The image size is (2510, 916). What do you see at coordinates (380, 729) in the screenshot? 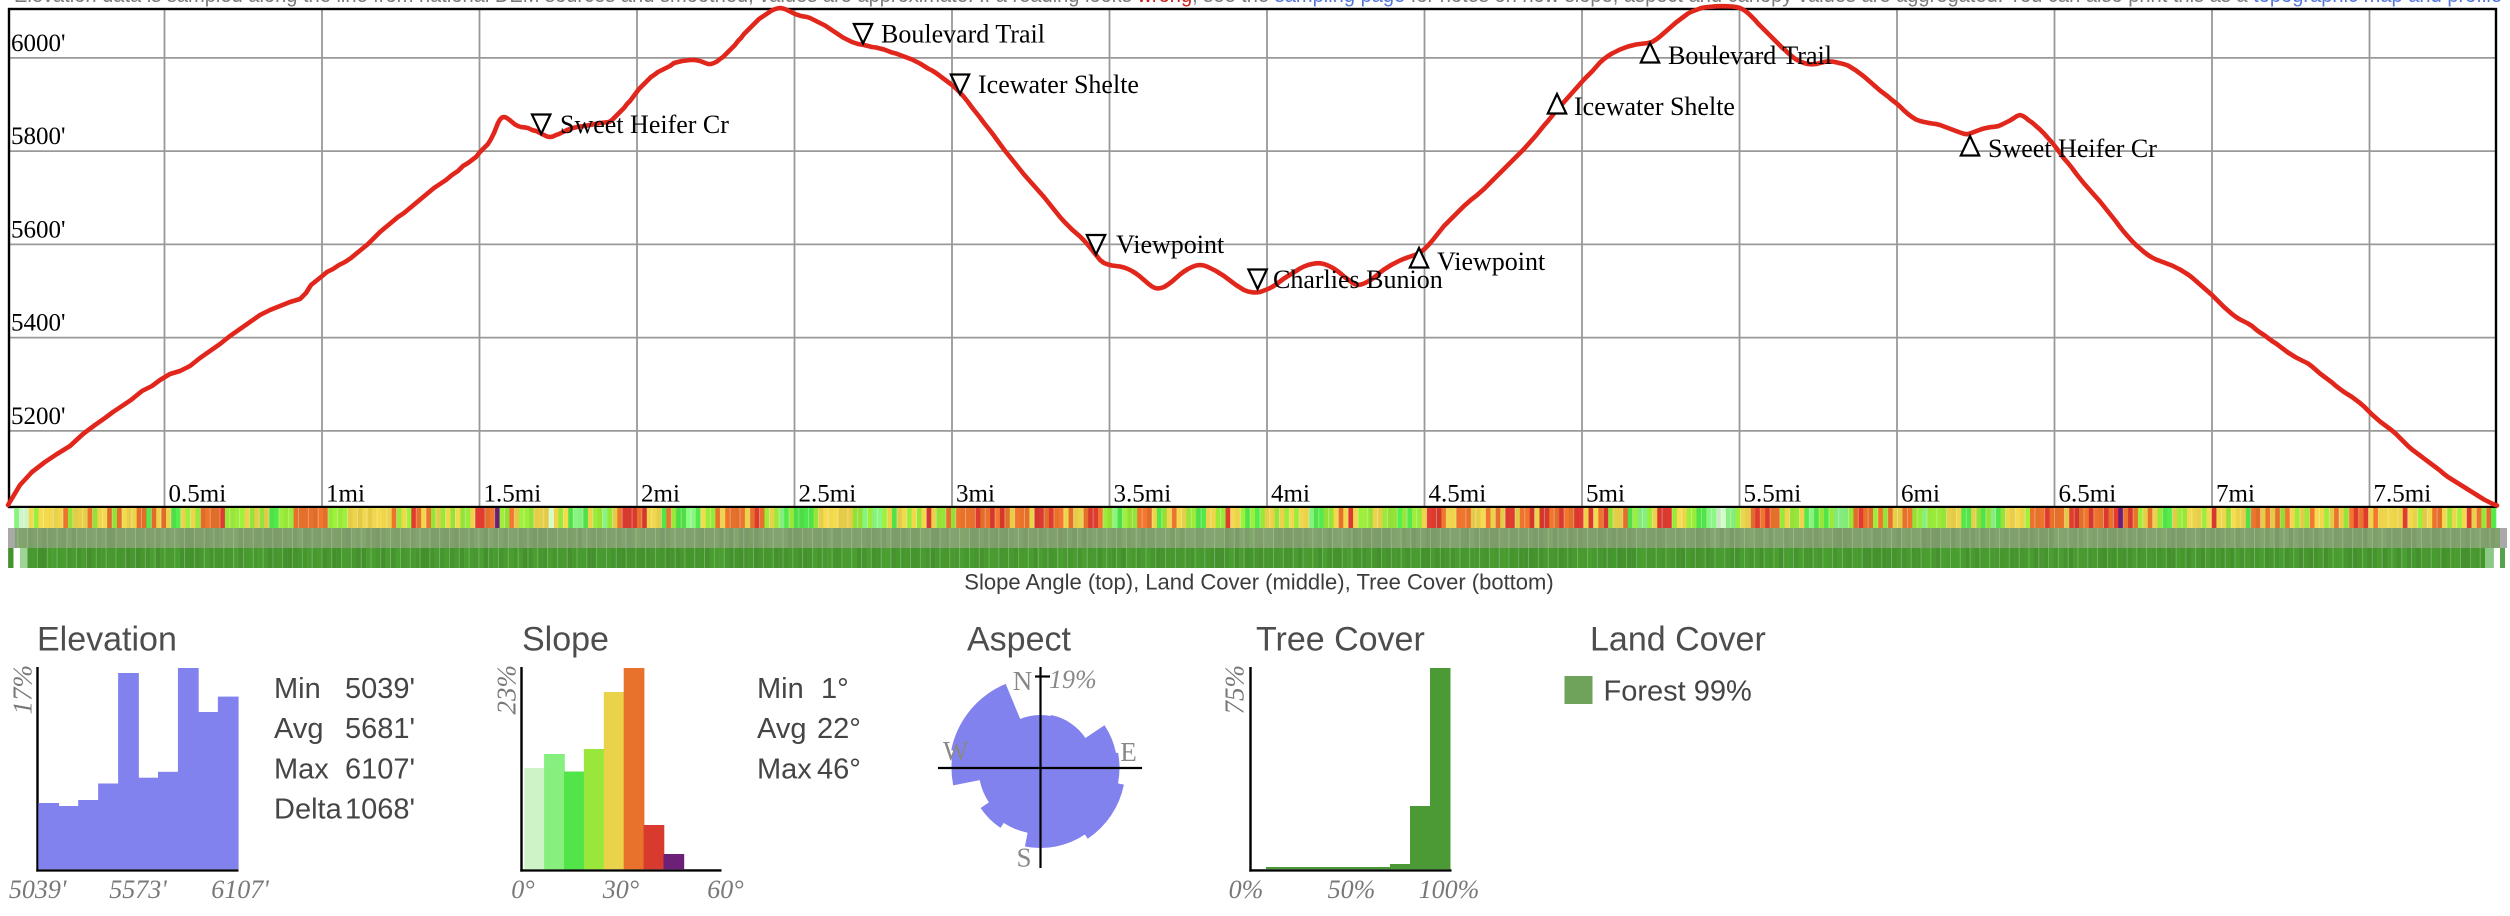
I see `svg-text: 5681'` at bounding box center [380, 729].